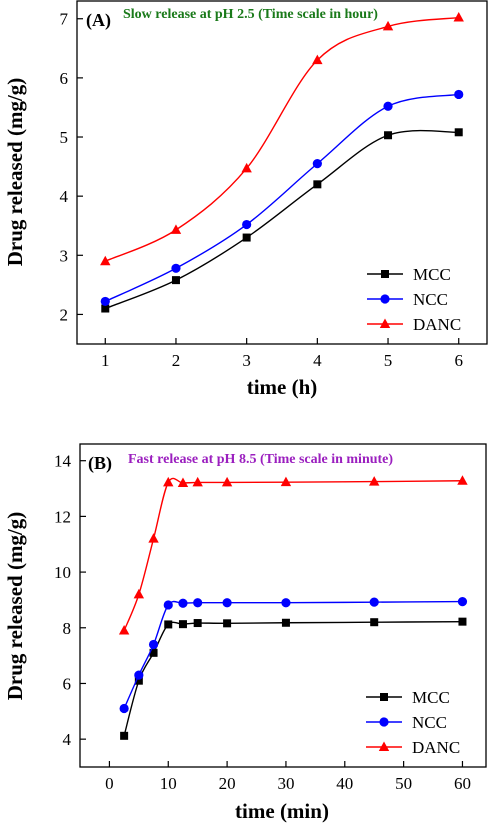 This screenshot has height=828, width=496. What do you see at coordinates (293, 654) in the screenshot?
I see `series-line-ncc` at bounding box center [293, 654].